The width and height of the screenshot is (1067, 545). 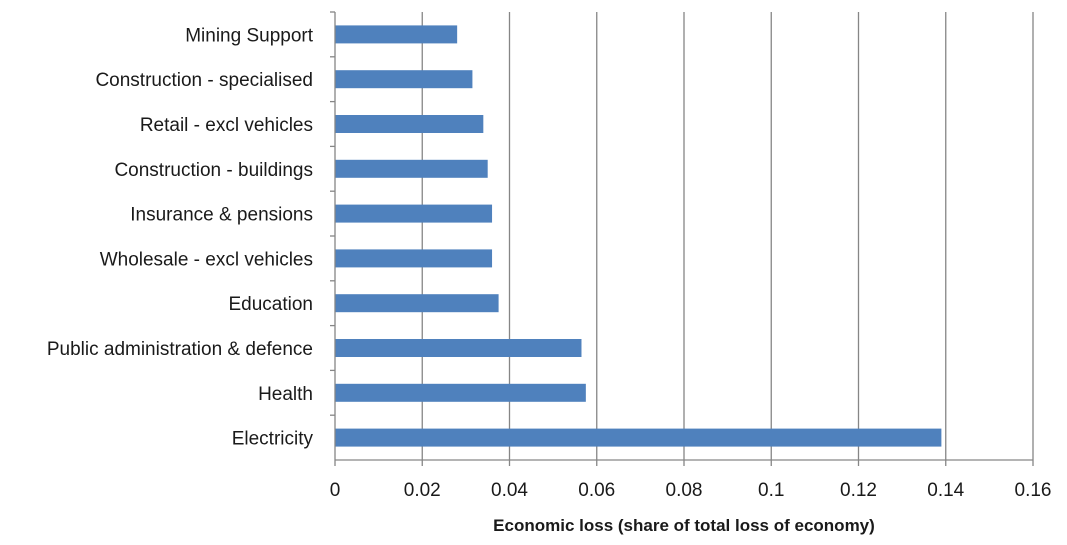 I want to click on x-tick-label: 0.02, so click(x=422, y=490).